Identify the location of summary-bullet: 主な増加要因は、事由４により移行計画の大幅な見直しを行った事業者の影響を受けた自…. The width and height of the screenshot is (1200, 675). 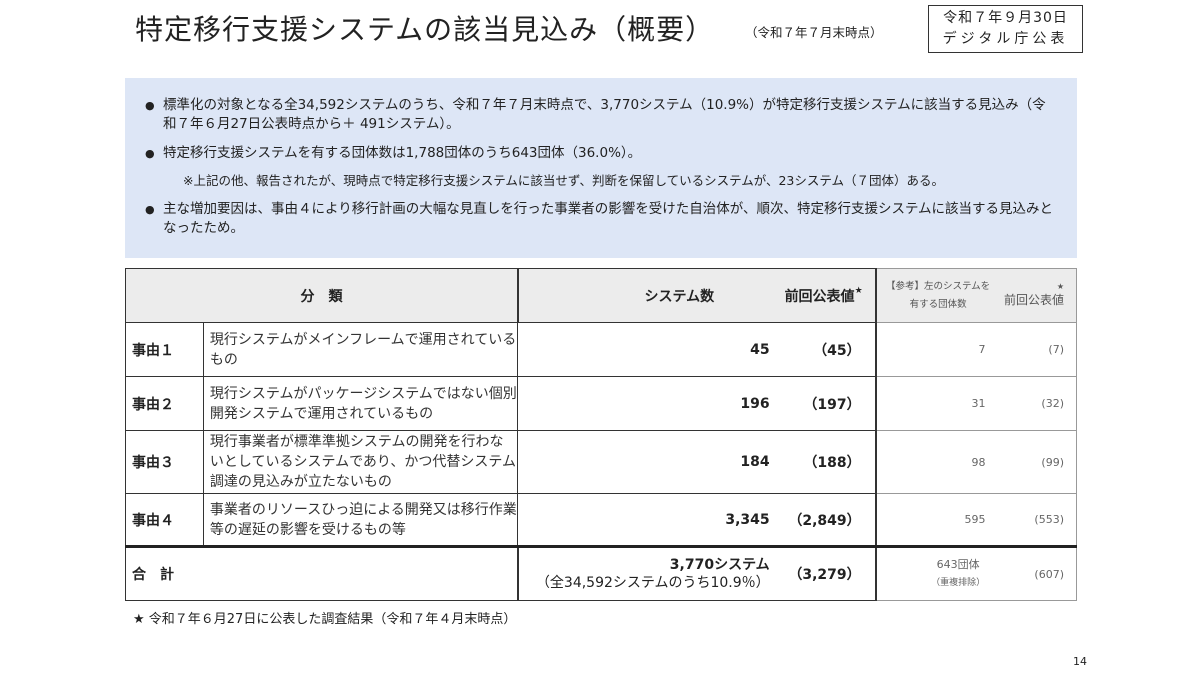
(601, 219).